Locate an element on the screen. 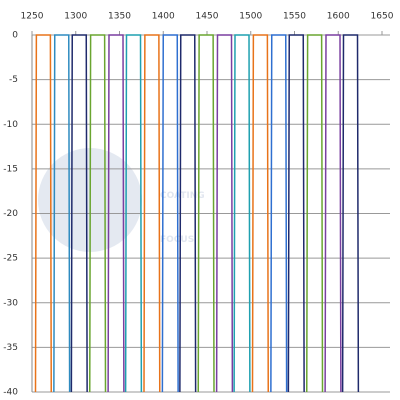 This screenshot has height=400, width=400. y-tick-label: -20 is located at coordinates (10, 214).